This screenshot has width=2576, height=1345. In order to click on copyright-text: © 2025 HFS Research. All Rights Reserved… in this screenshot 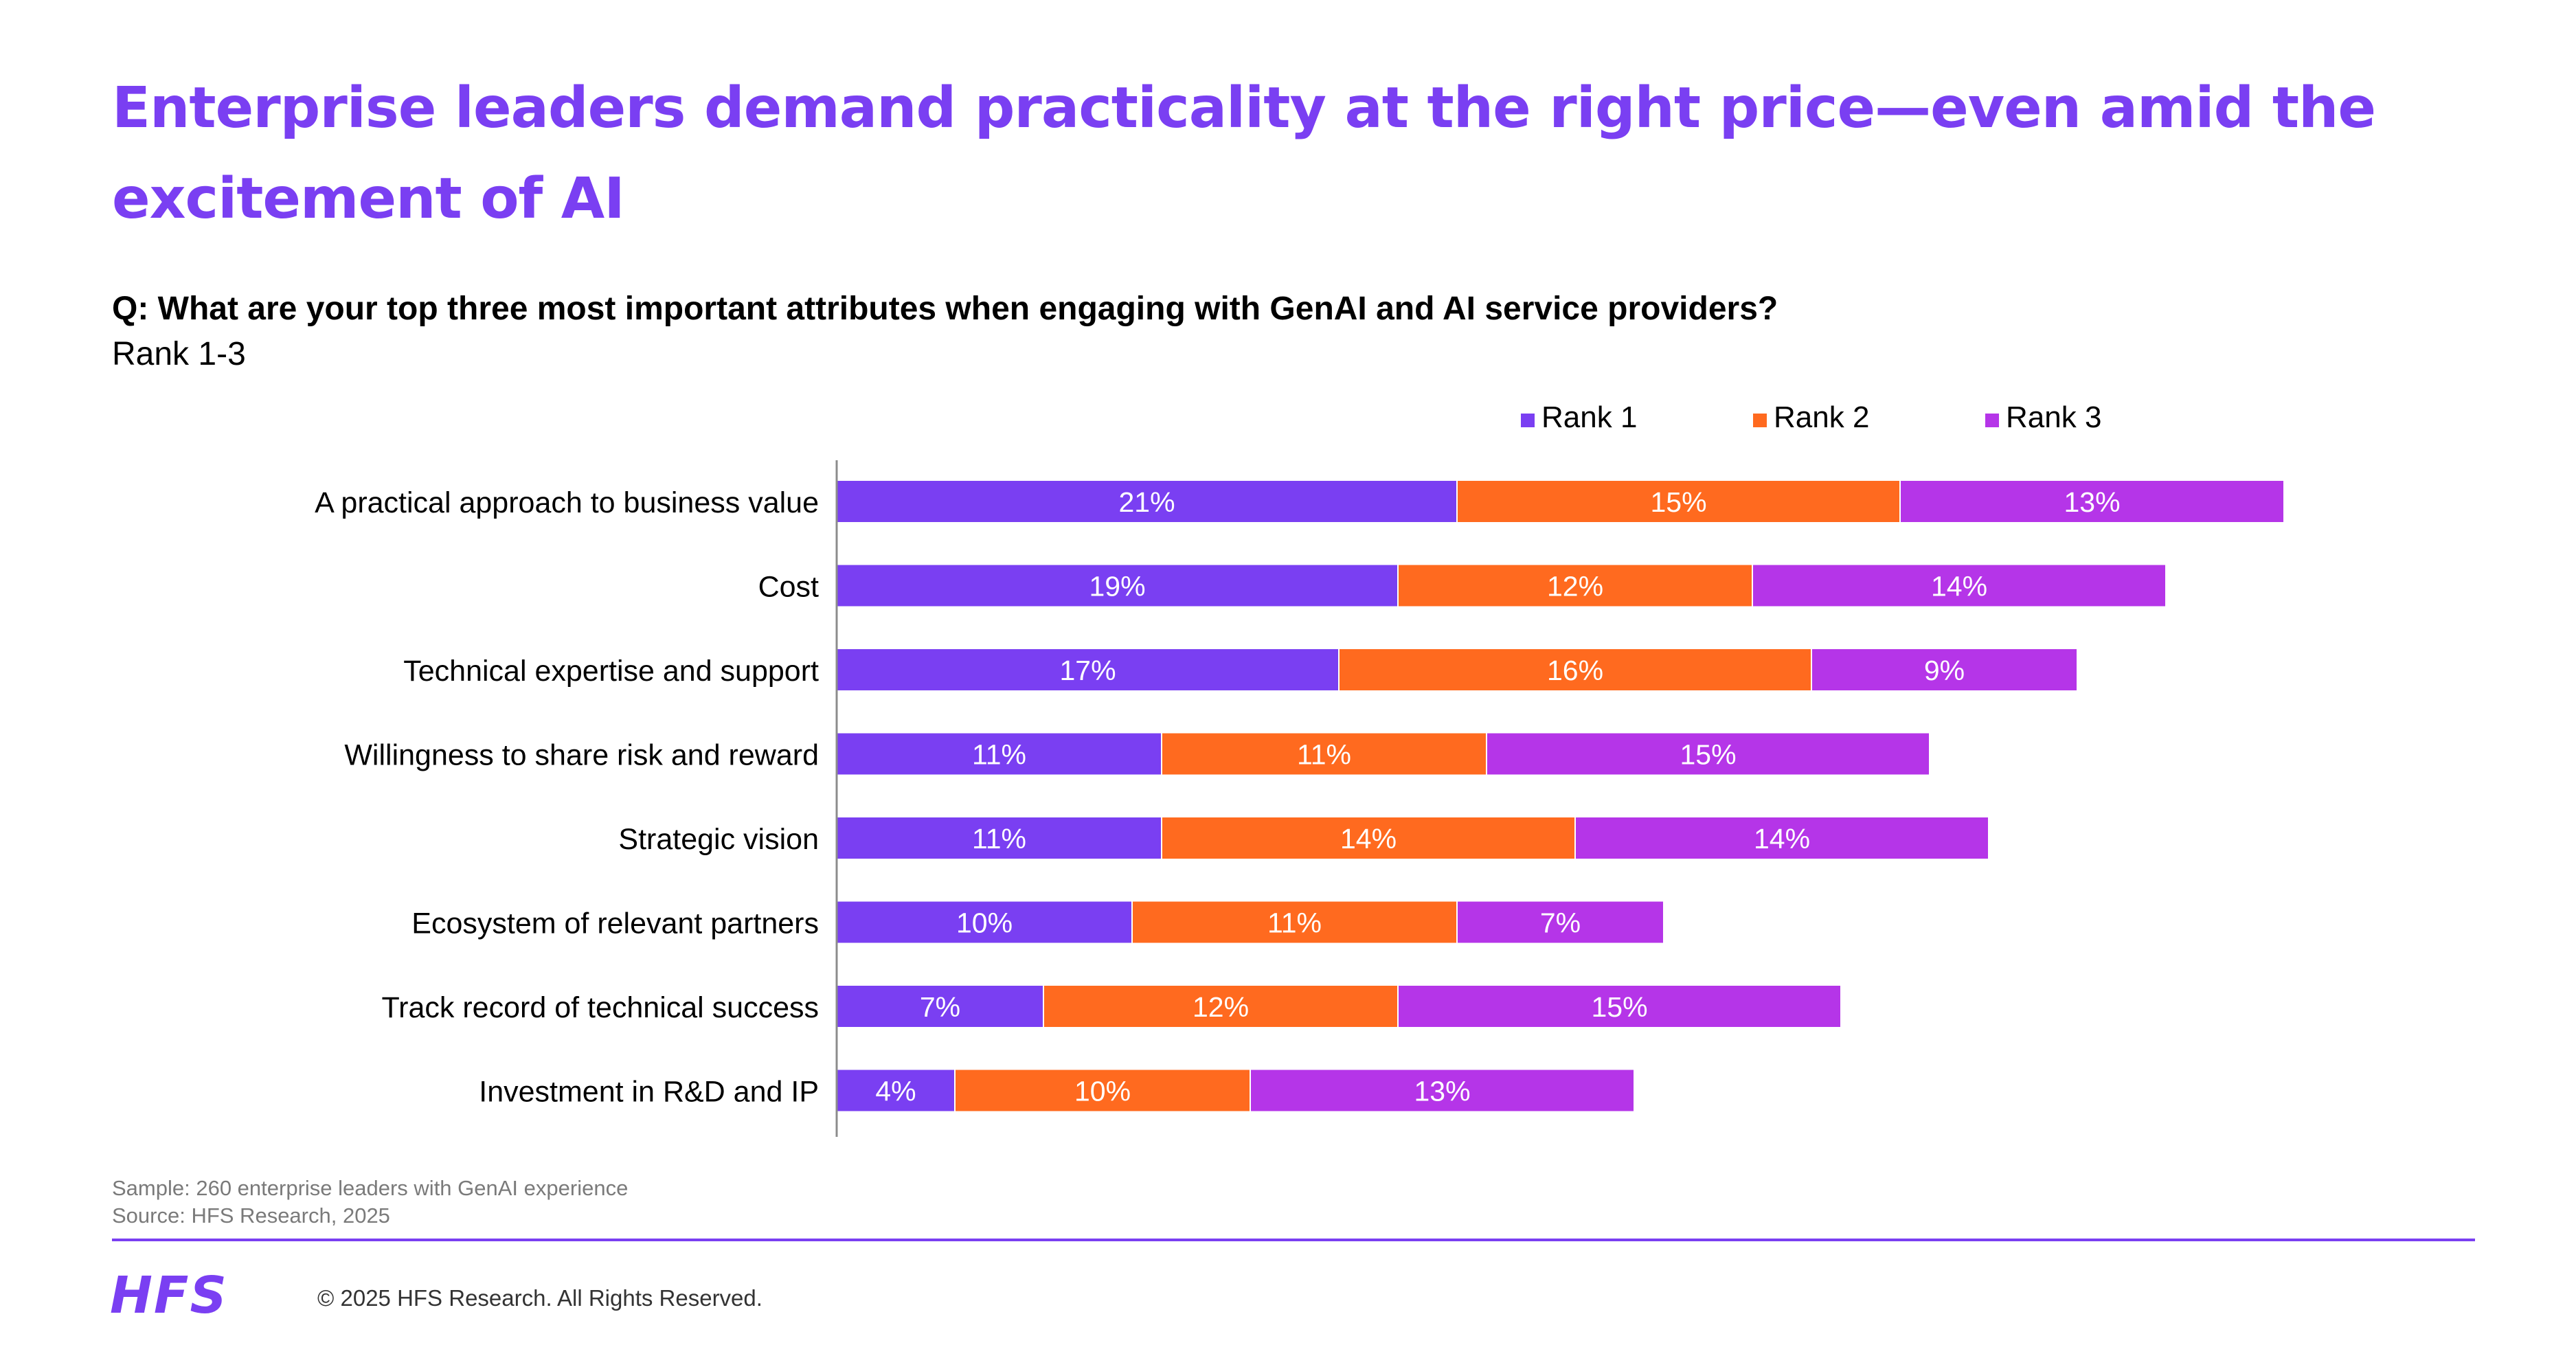, I will do `click(539, 1298)`.